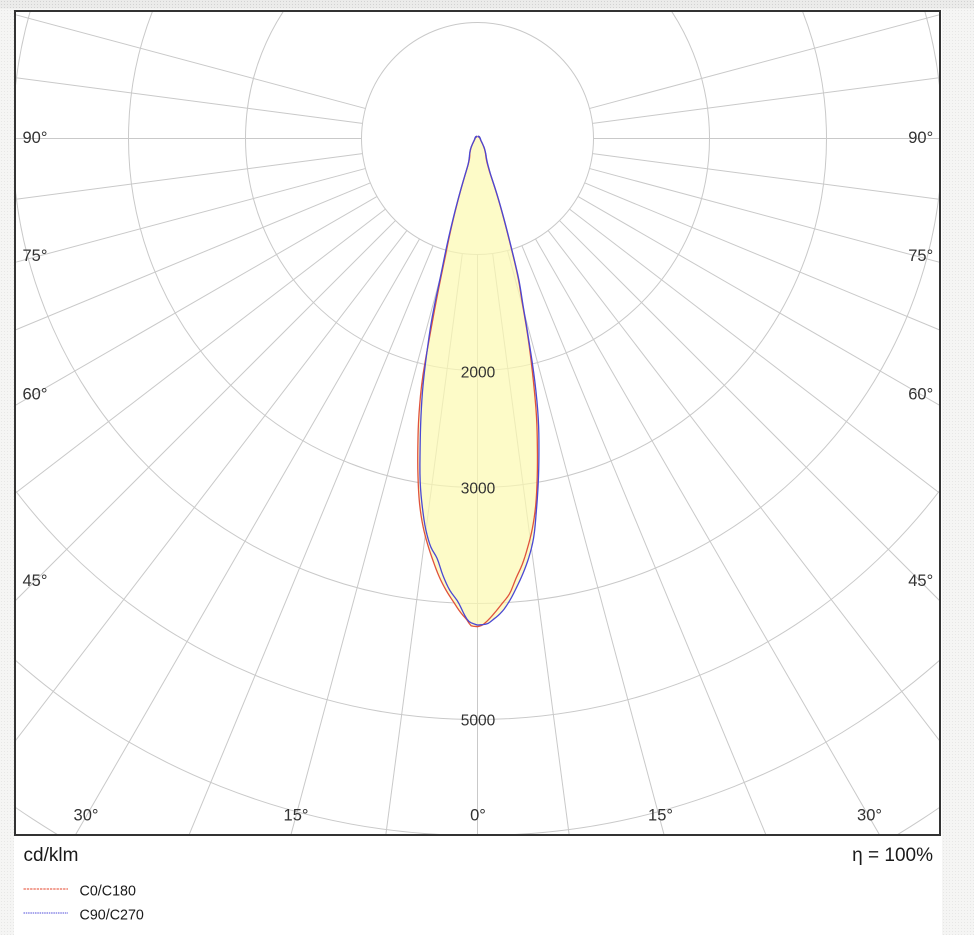 Image resolution: width=974 pixels, height=935 pixels. I want to click on svg-text: η = 100%, so click(892, 855).